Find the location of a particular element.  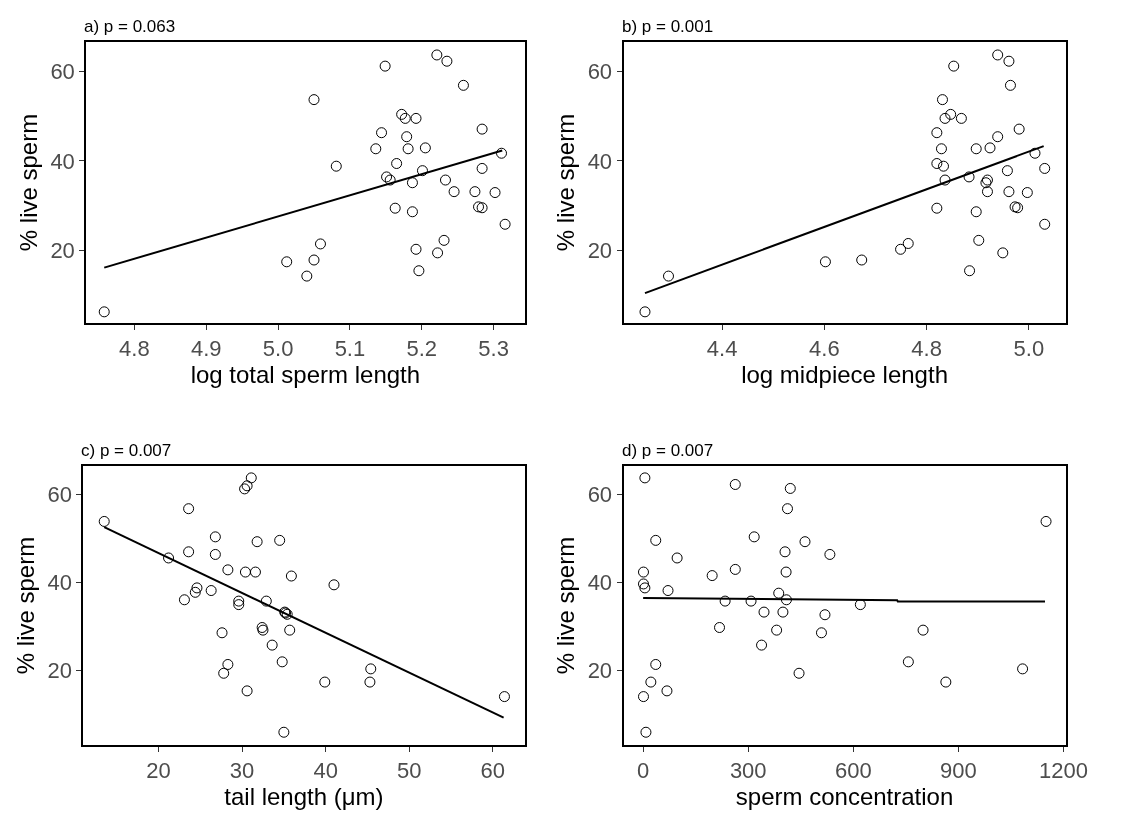

x-tick-label: 50 is located at coordinates (409, 771).